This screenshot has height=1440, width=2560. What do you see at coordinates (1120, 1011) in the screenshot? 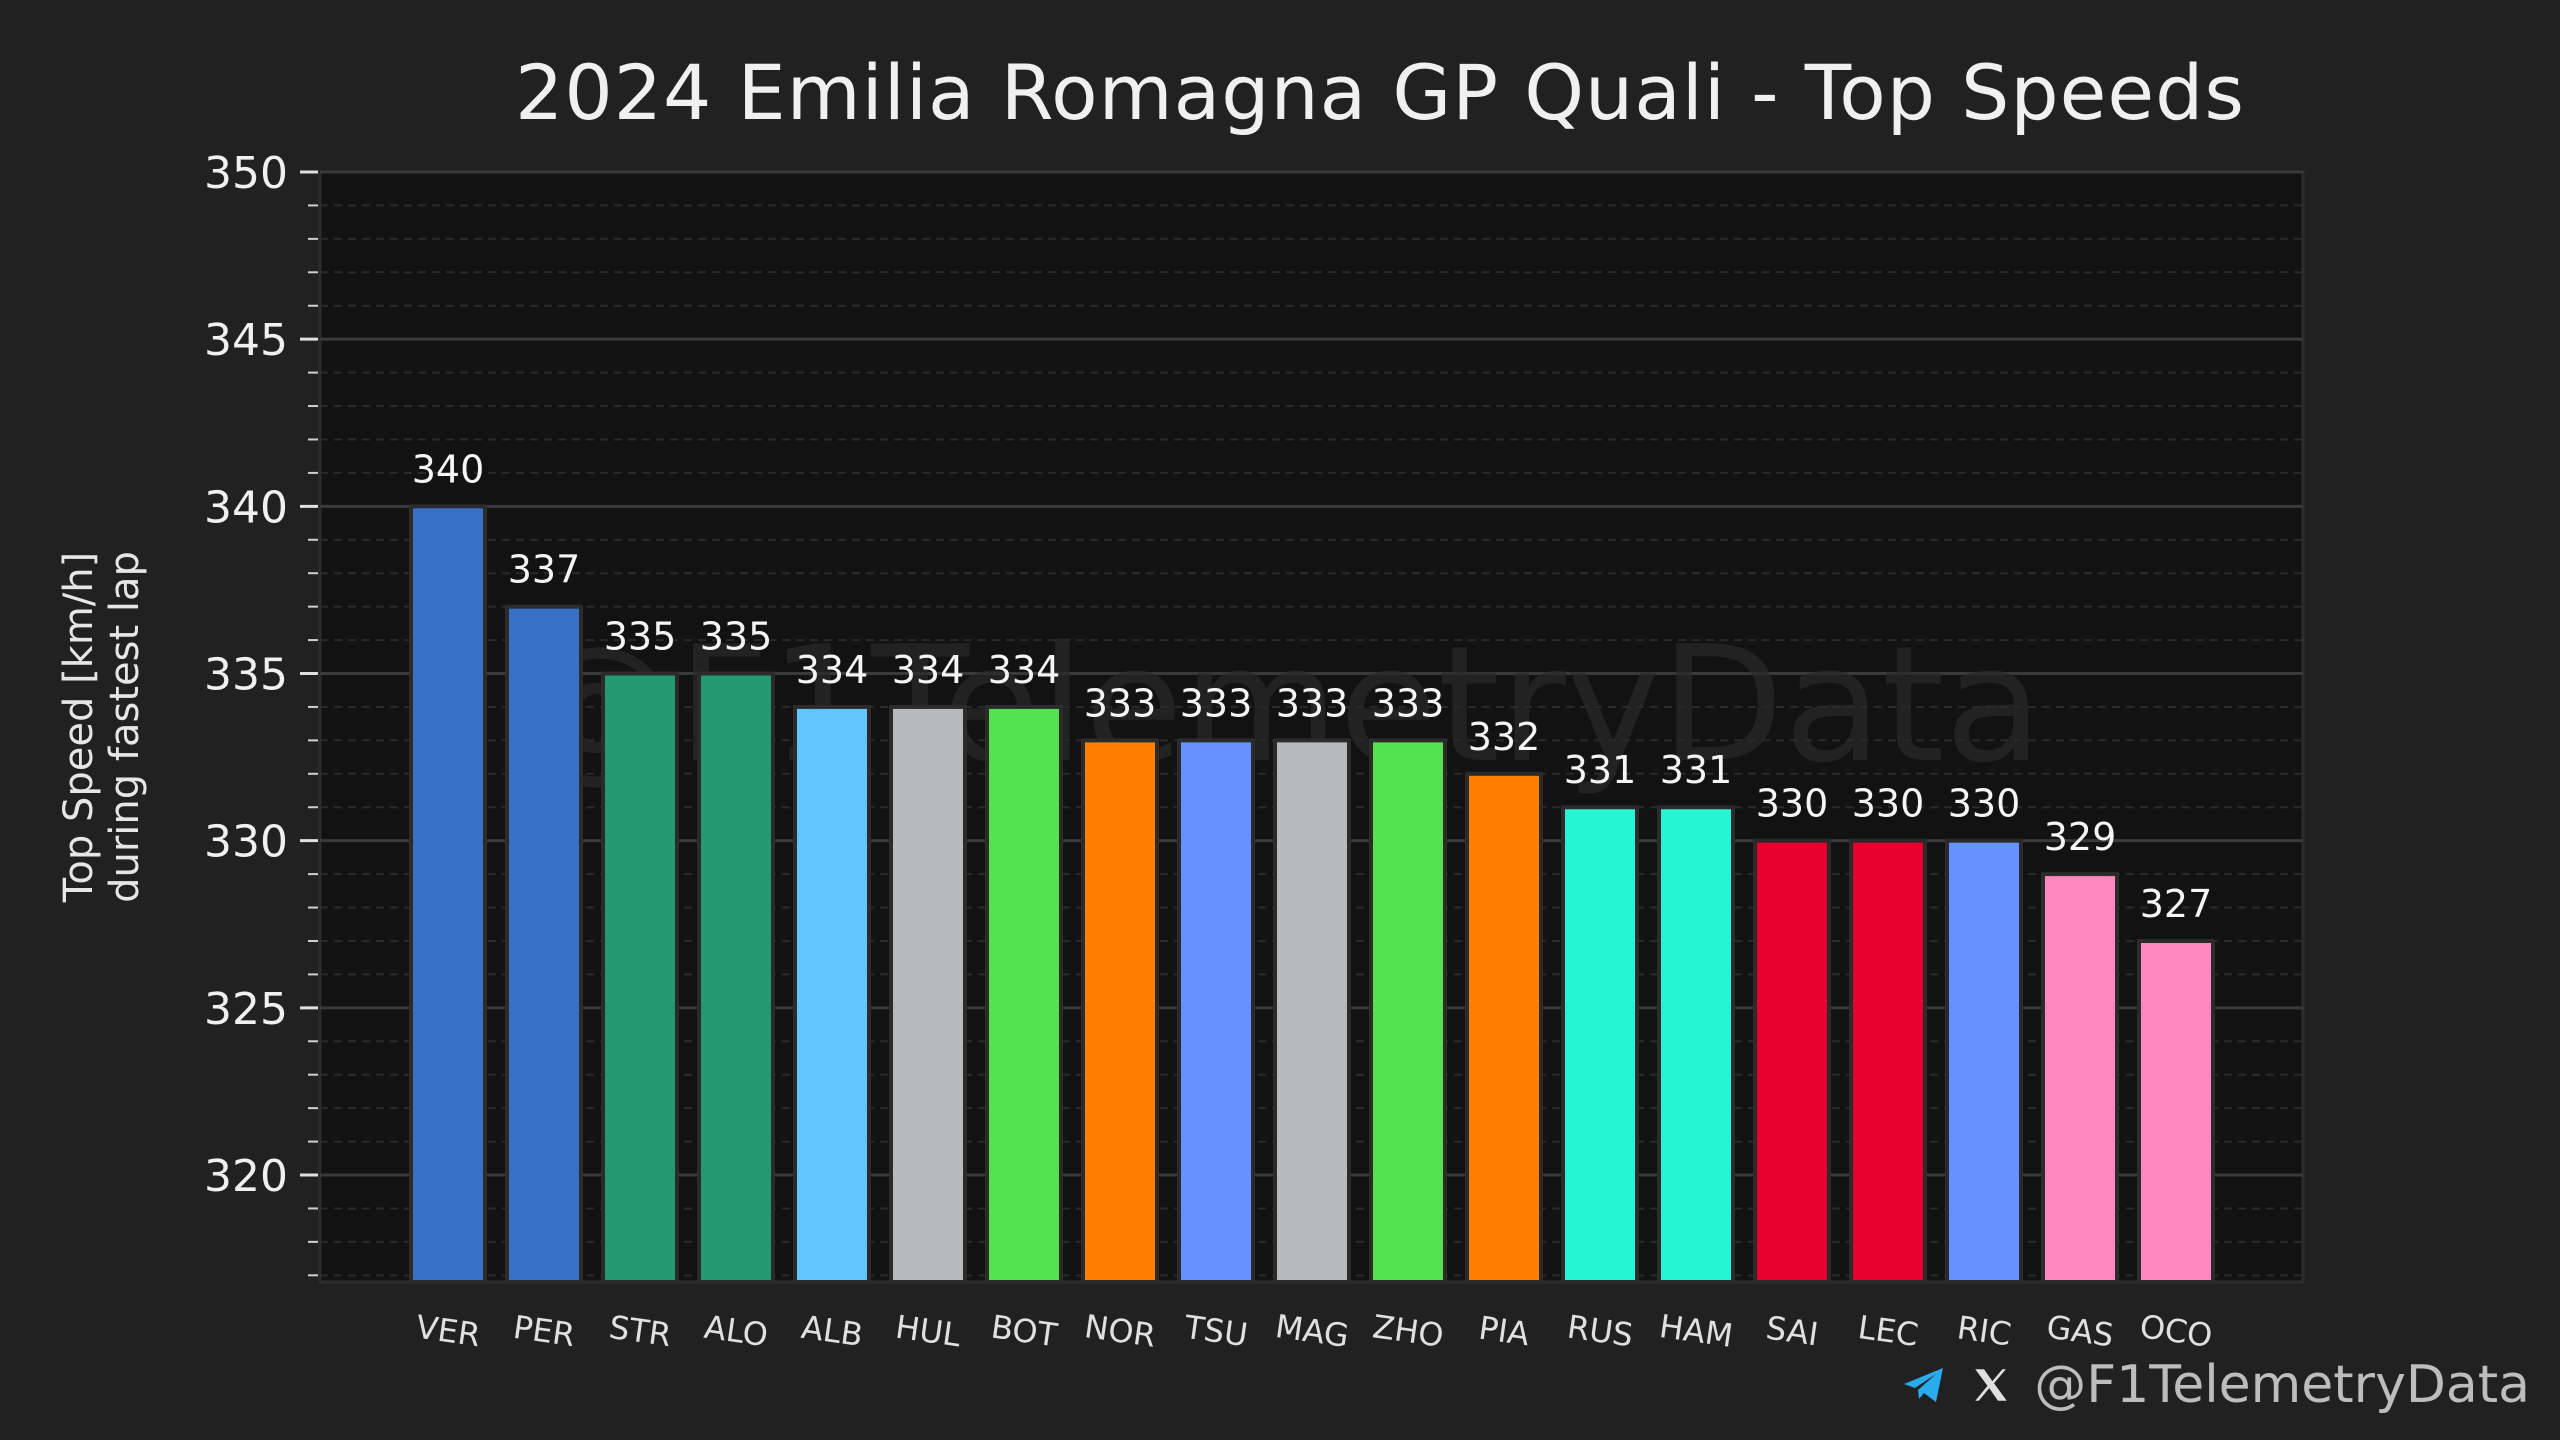
I see `bar-nor` at bounding box center [1120, 1011].